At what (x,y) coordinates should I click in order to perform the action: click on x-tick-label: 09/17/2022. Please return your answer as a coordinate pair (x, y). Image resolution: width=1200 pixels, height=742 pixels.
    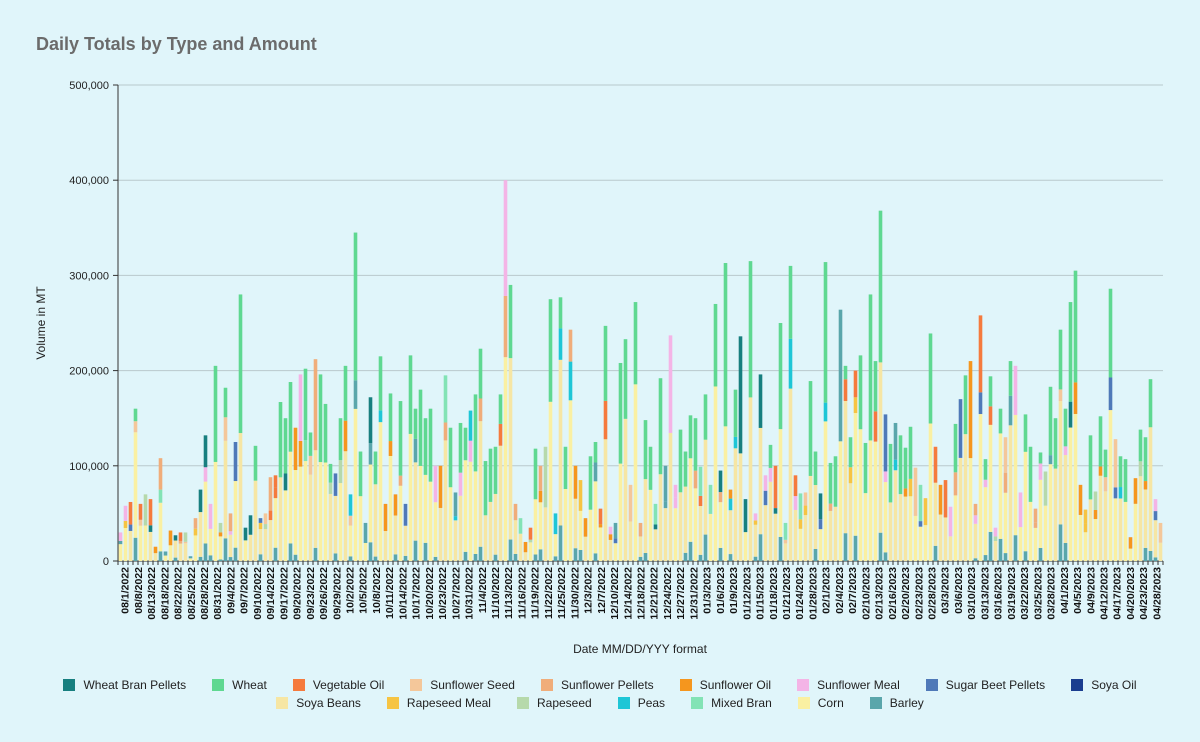
    Looking at the image, I should click on (284, 593).